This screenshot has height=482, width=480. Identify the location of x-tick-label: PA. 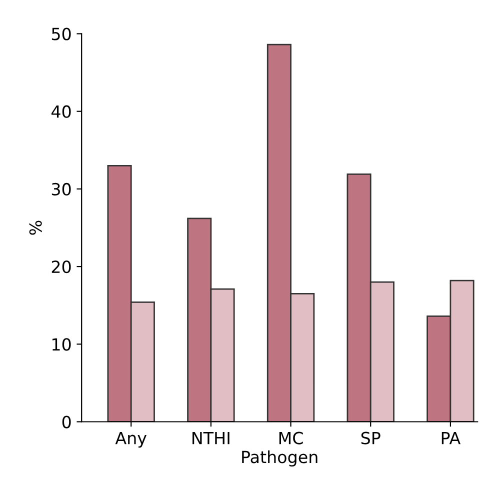
(451, 438).